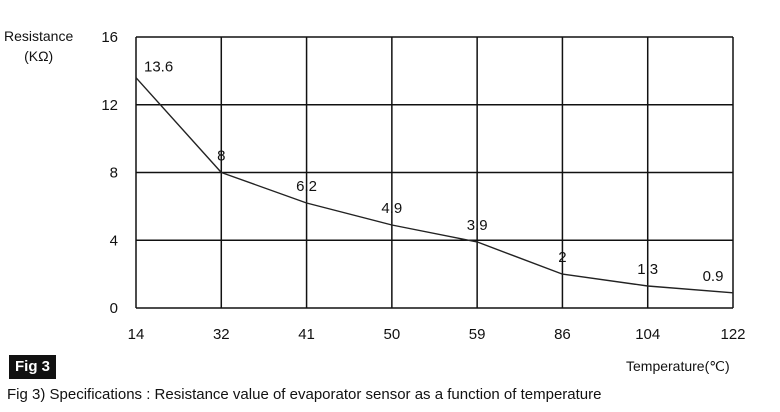  Describe the element at coordinates (562, 257) in the screenshot. I see `data-label: 2` at that location.